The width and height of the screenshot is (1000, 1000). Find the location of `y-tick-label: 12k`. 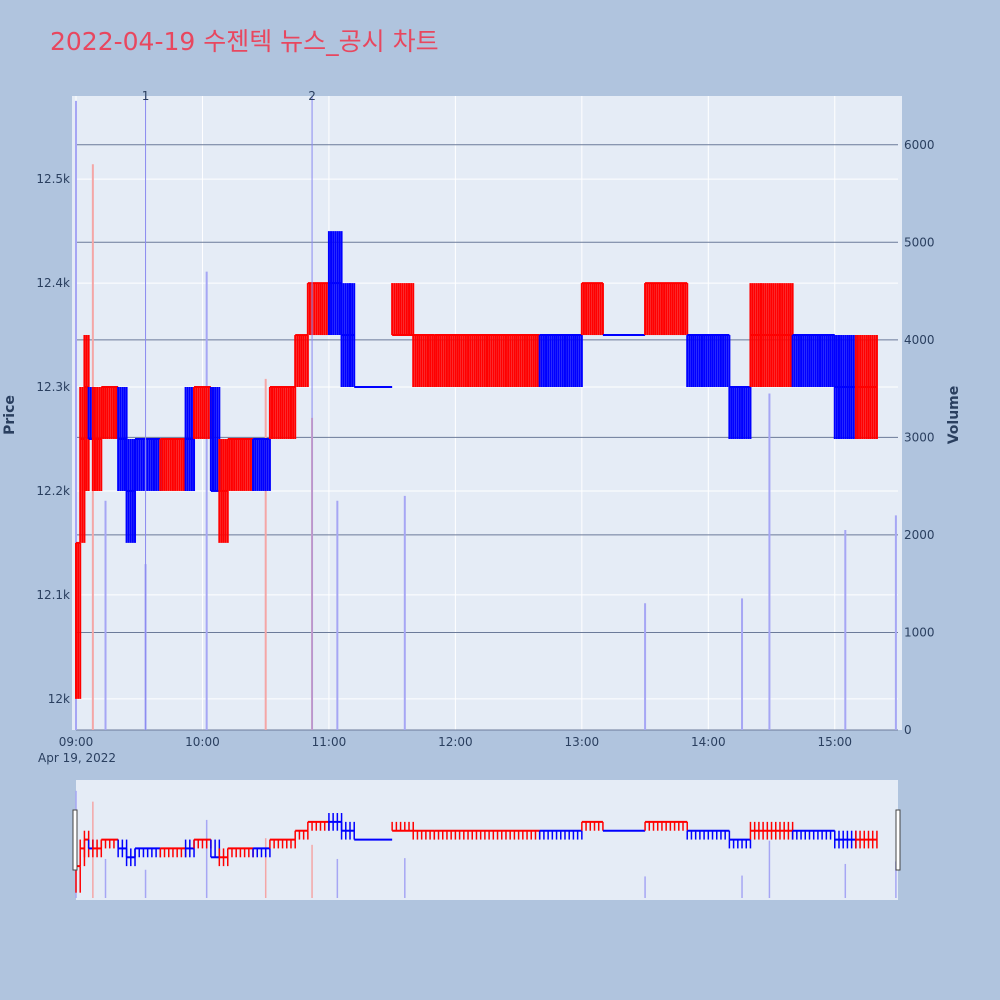

y-tick-label: 12k is located at coordinates (59, 699).